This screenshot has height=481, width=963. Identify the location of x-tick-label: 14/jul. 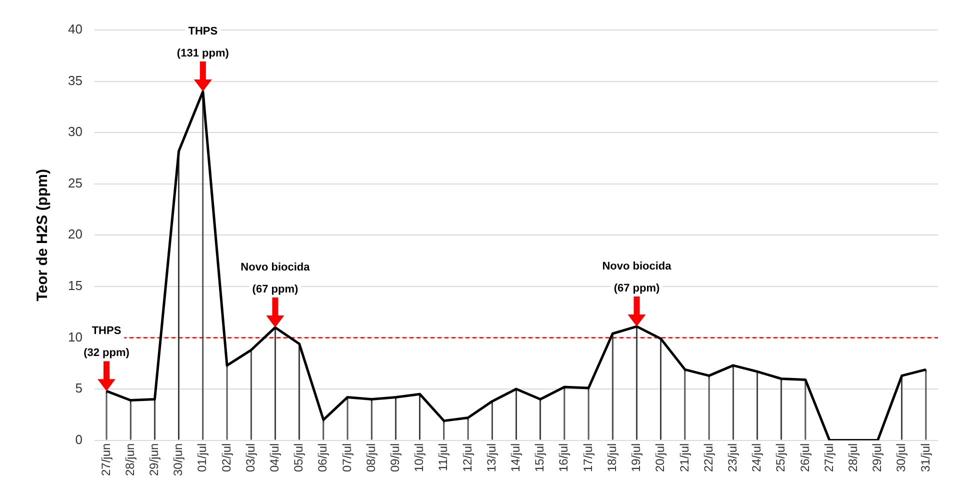
(515, 457).